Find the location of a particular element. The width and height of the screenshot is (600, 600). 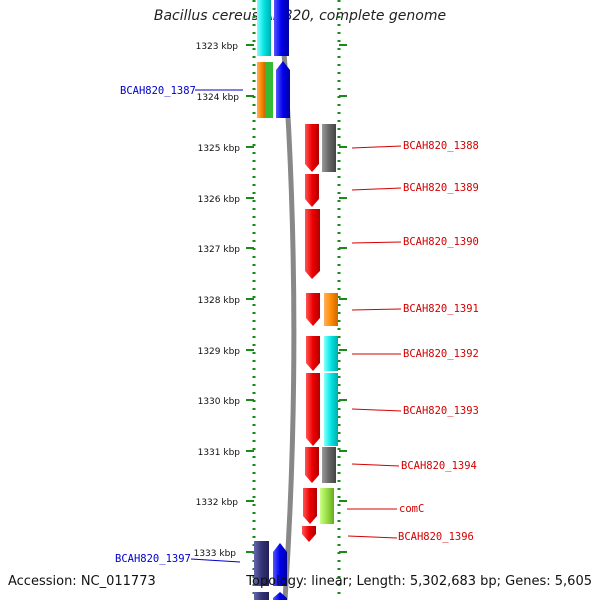

tick-label: 1325 kbp is located at coordinates (219, 149).